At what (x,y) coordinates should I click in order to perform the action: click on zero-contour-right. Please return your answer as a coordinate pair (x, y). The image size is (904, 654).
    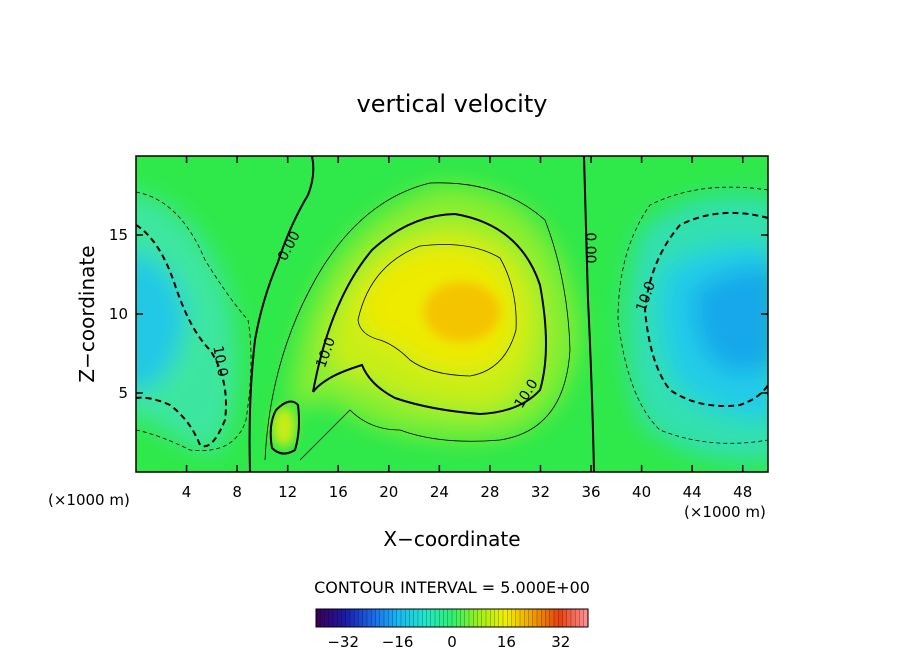
    Looking at the image, I should click on (589, 314).